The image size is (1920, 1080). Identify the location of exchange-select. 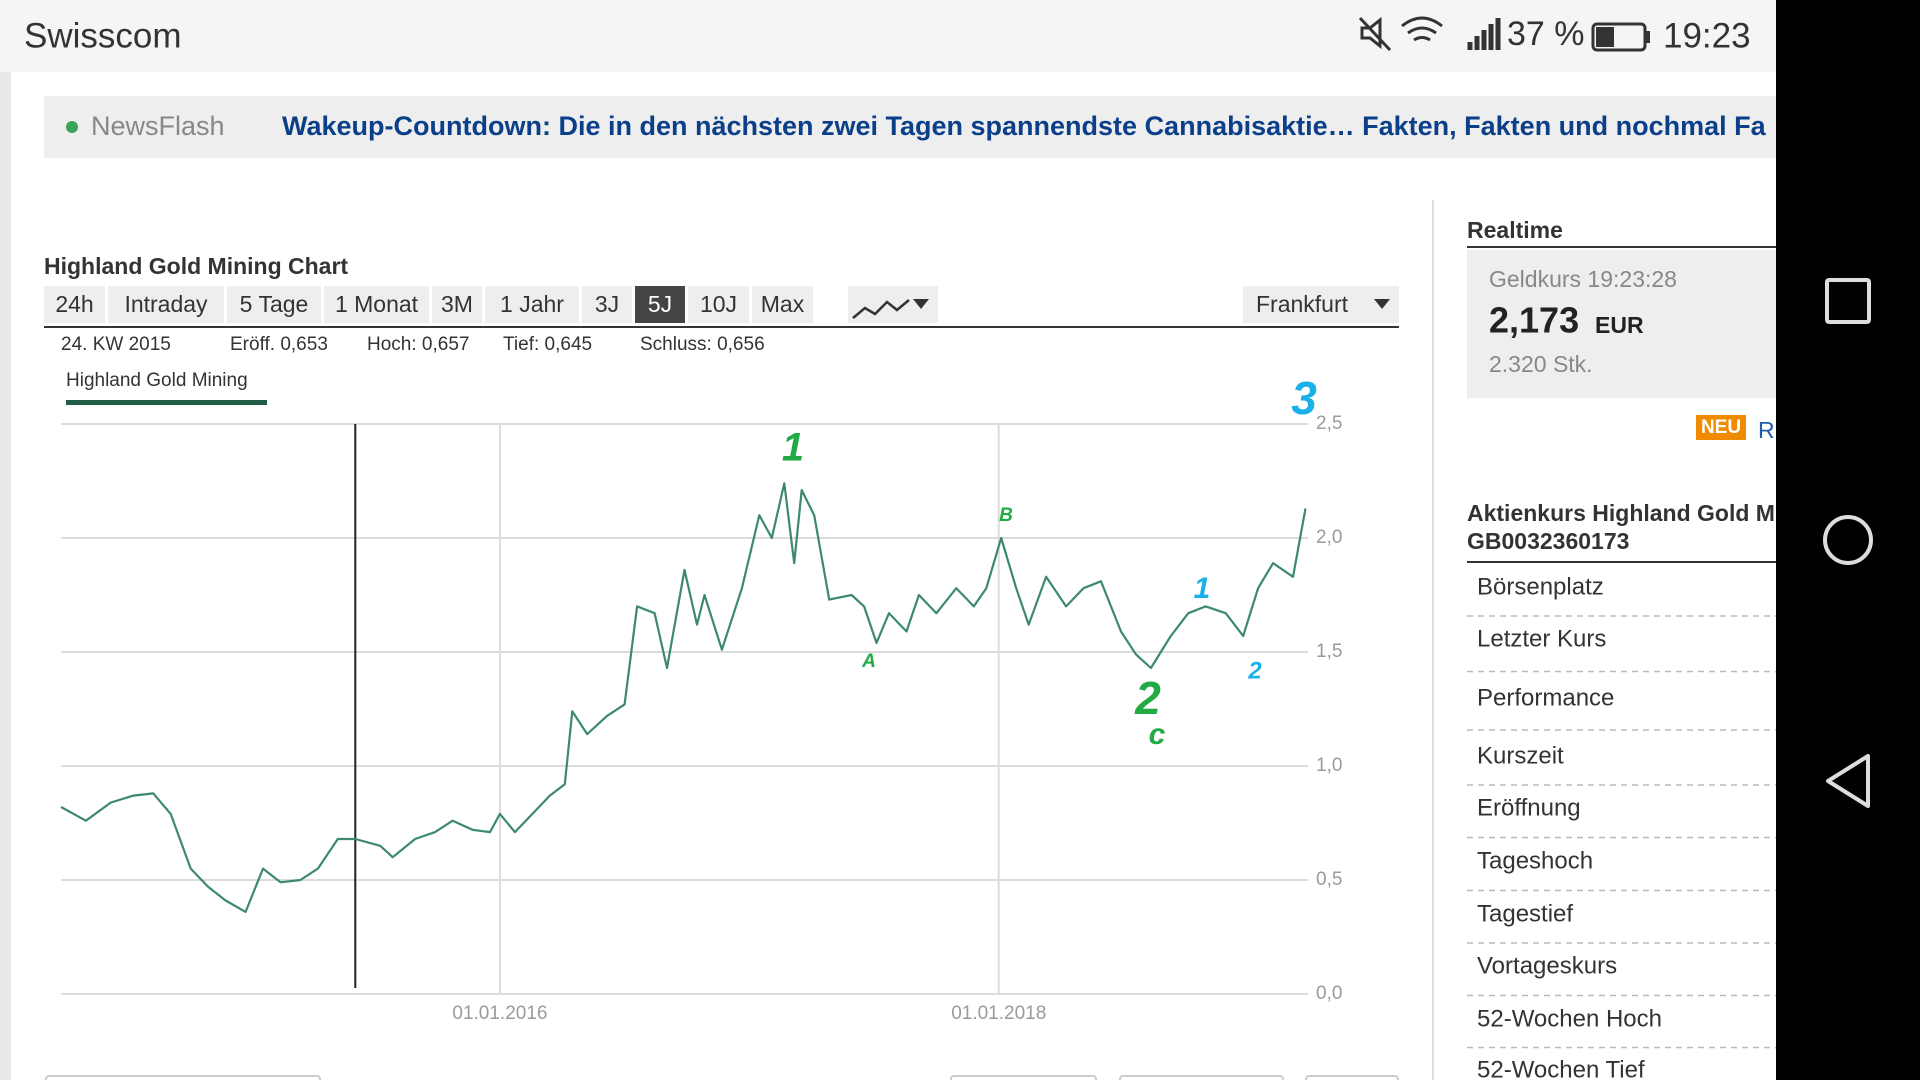
(1321, 304).